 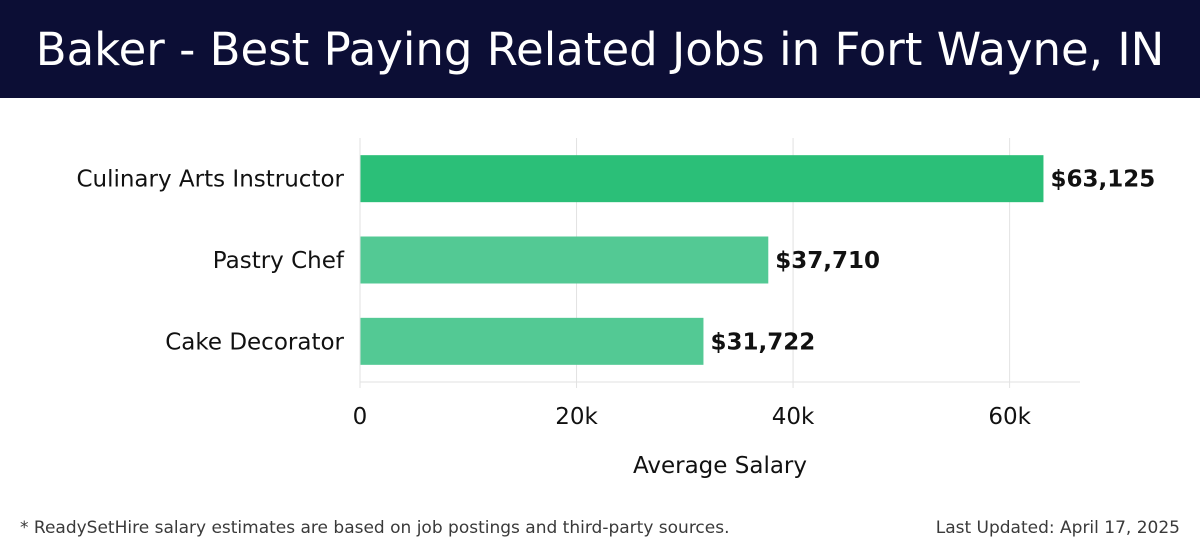 I want to click on x-tick-label-2: 40k, so click(x=793, y=417).